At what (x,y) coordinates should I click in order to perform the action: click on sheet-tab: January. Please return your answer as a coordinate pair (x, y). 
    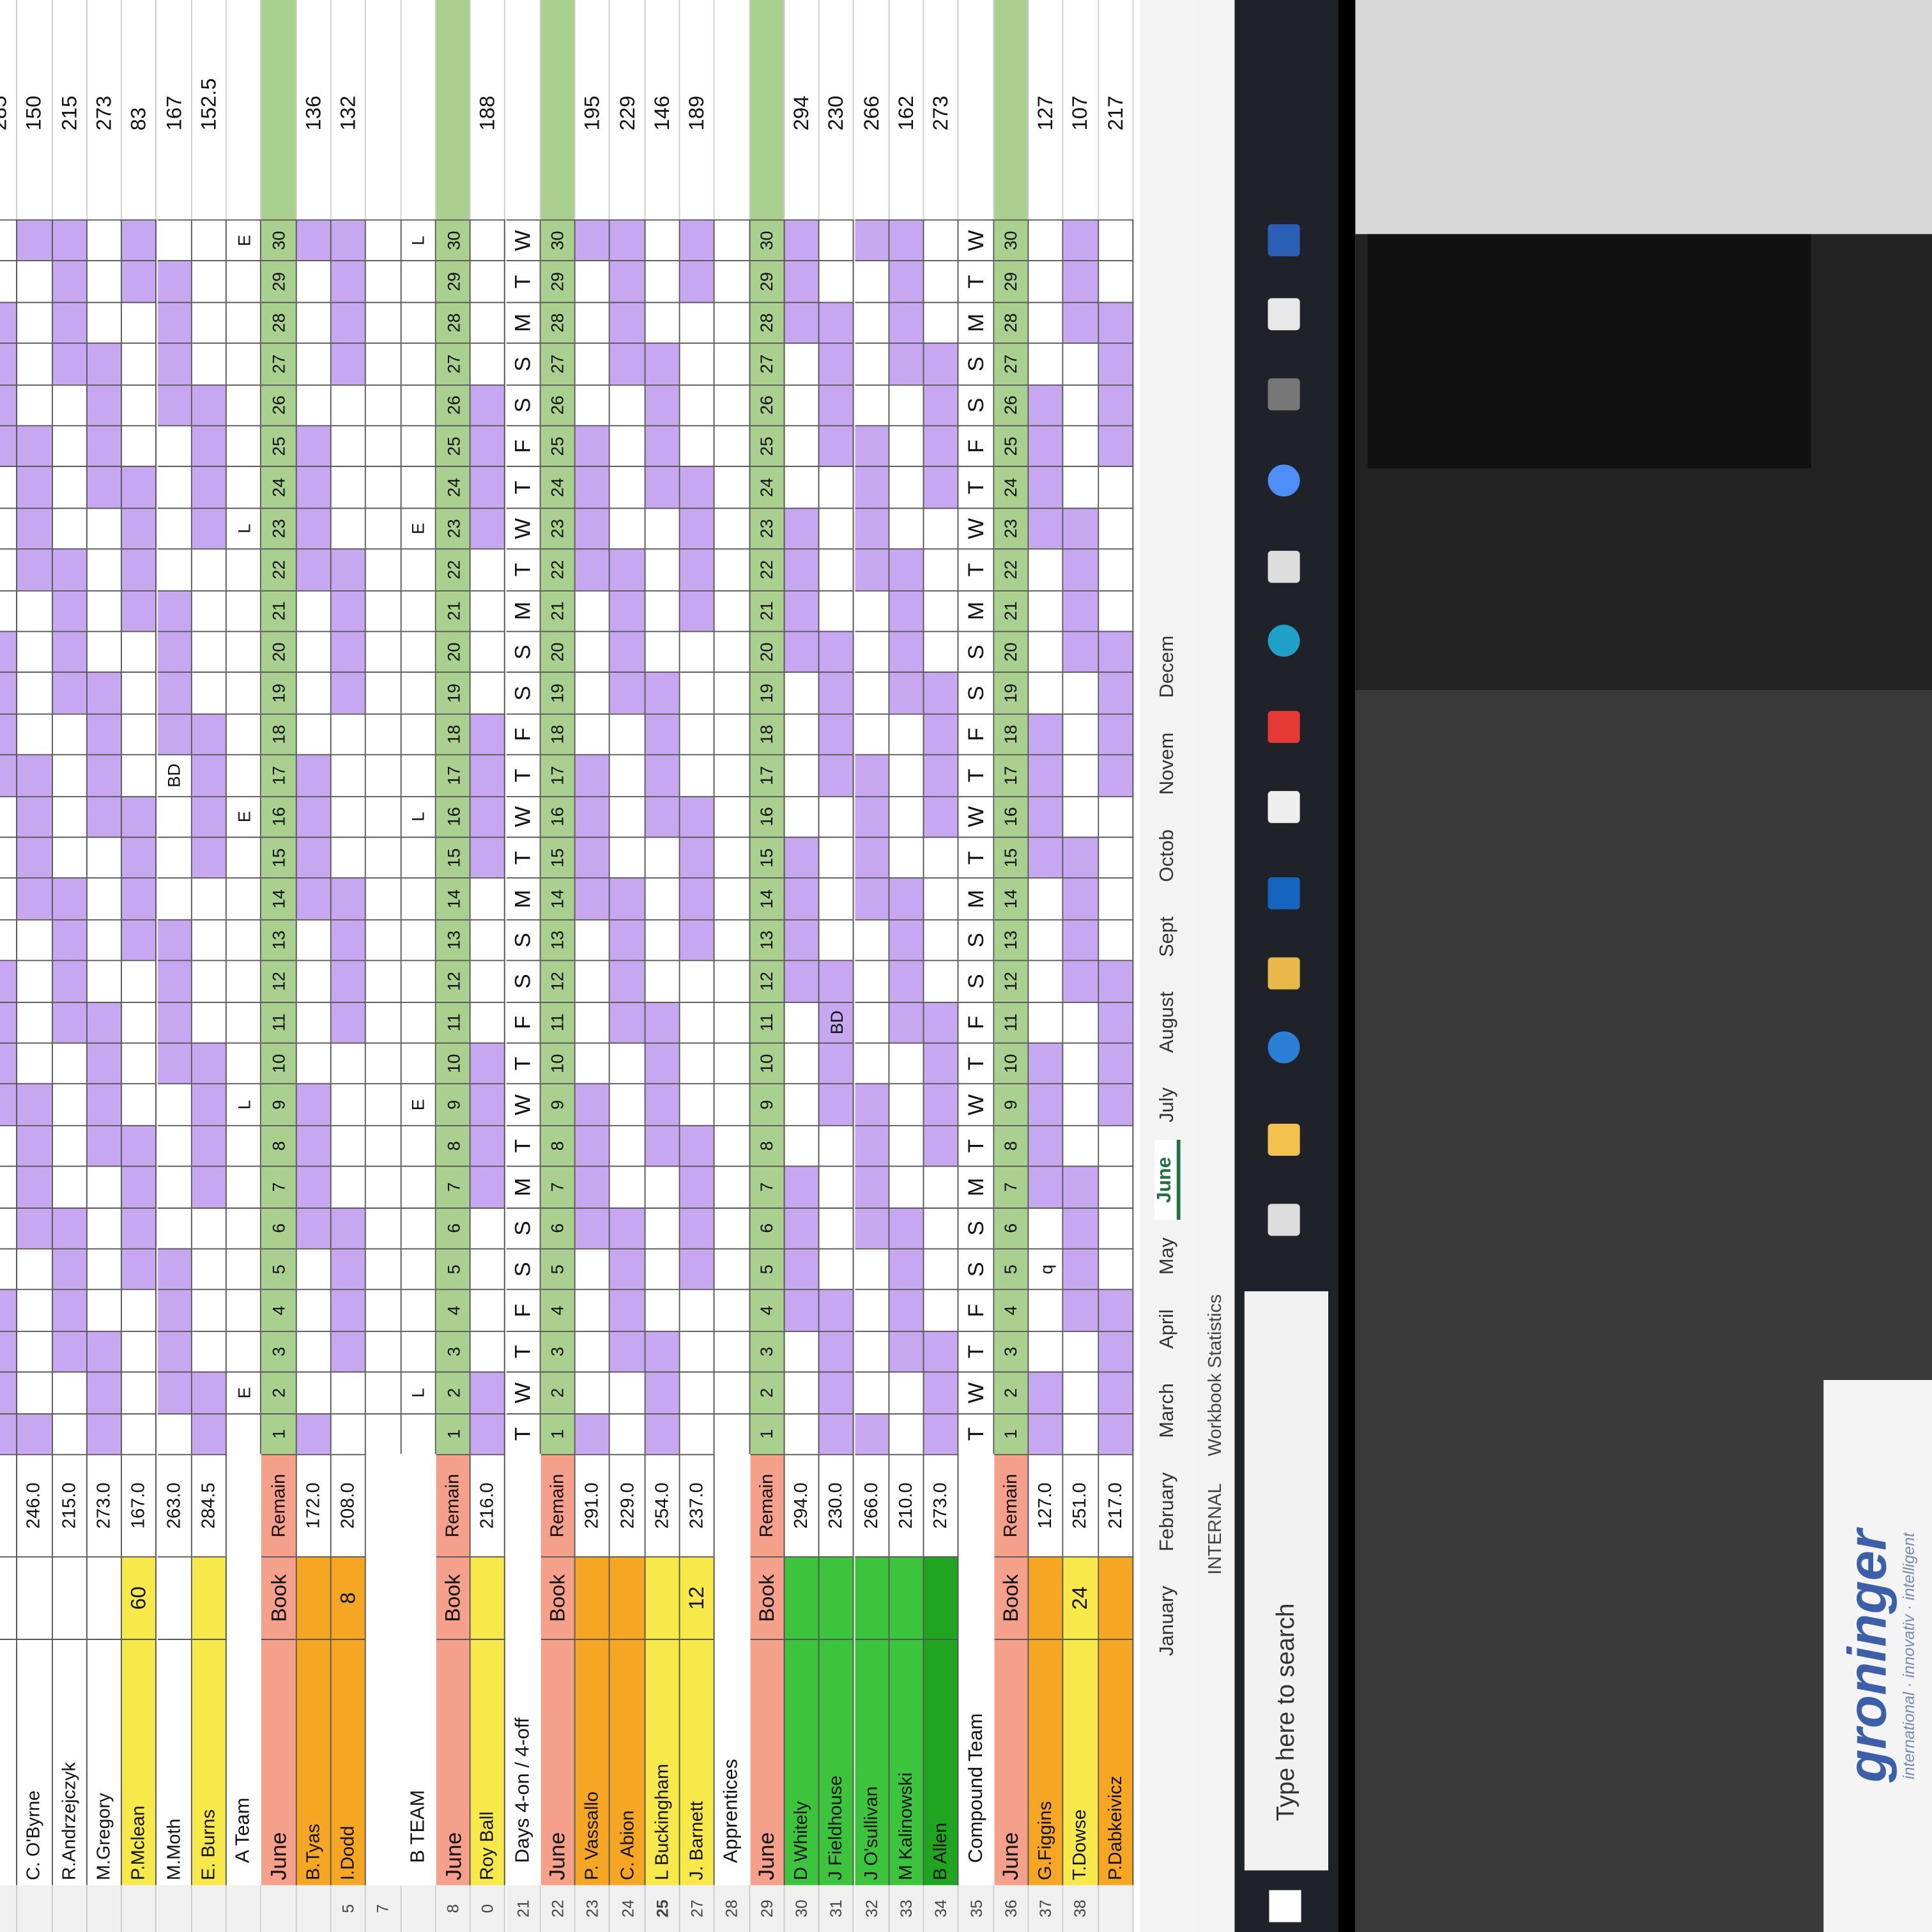
    Looking at the image, I should click on (1166, 1621).